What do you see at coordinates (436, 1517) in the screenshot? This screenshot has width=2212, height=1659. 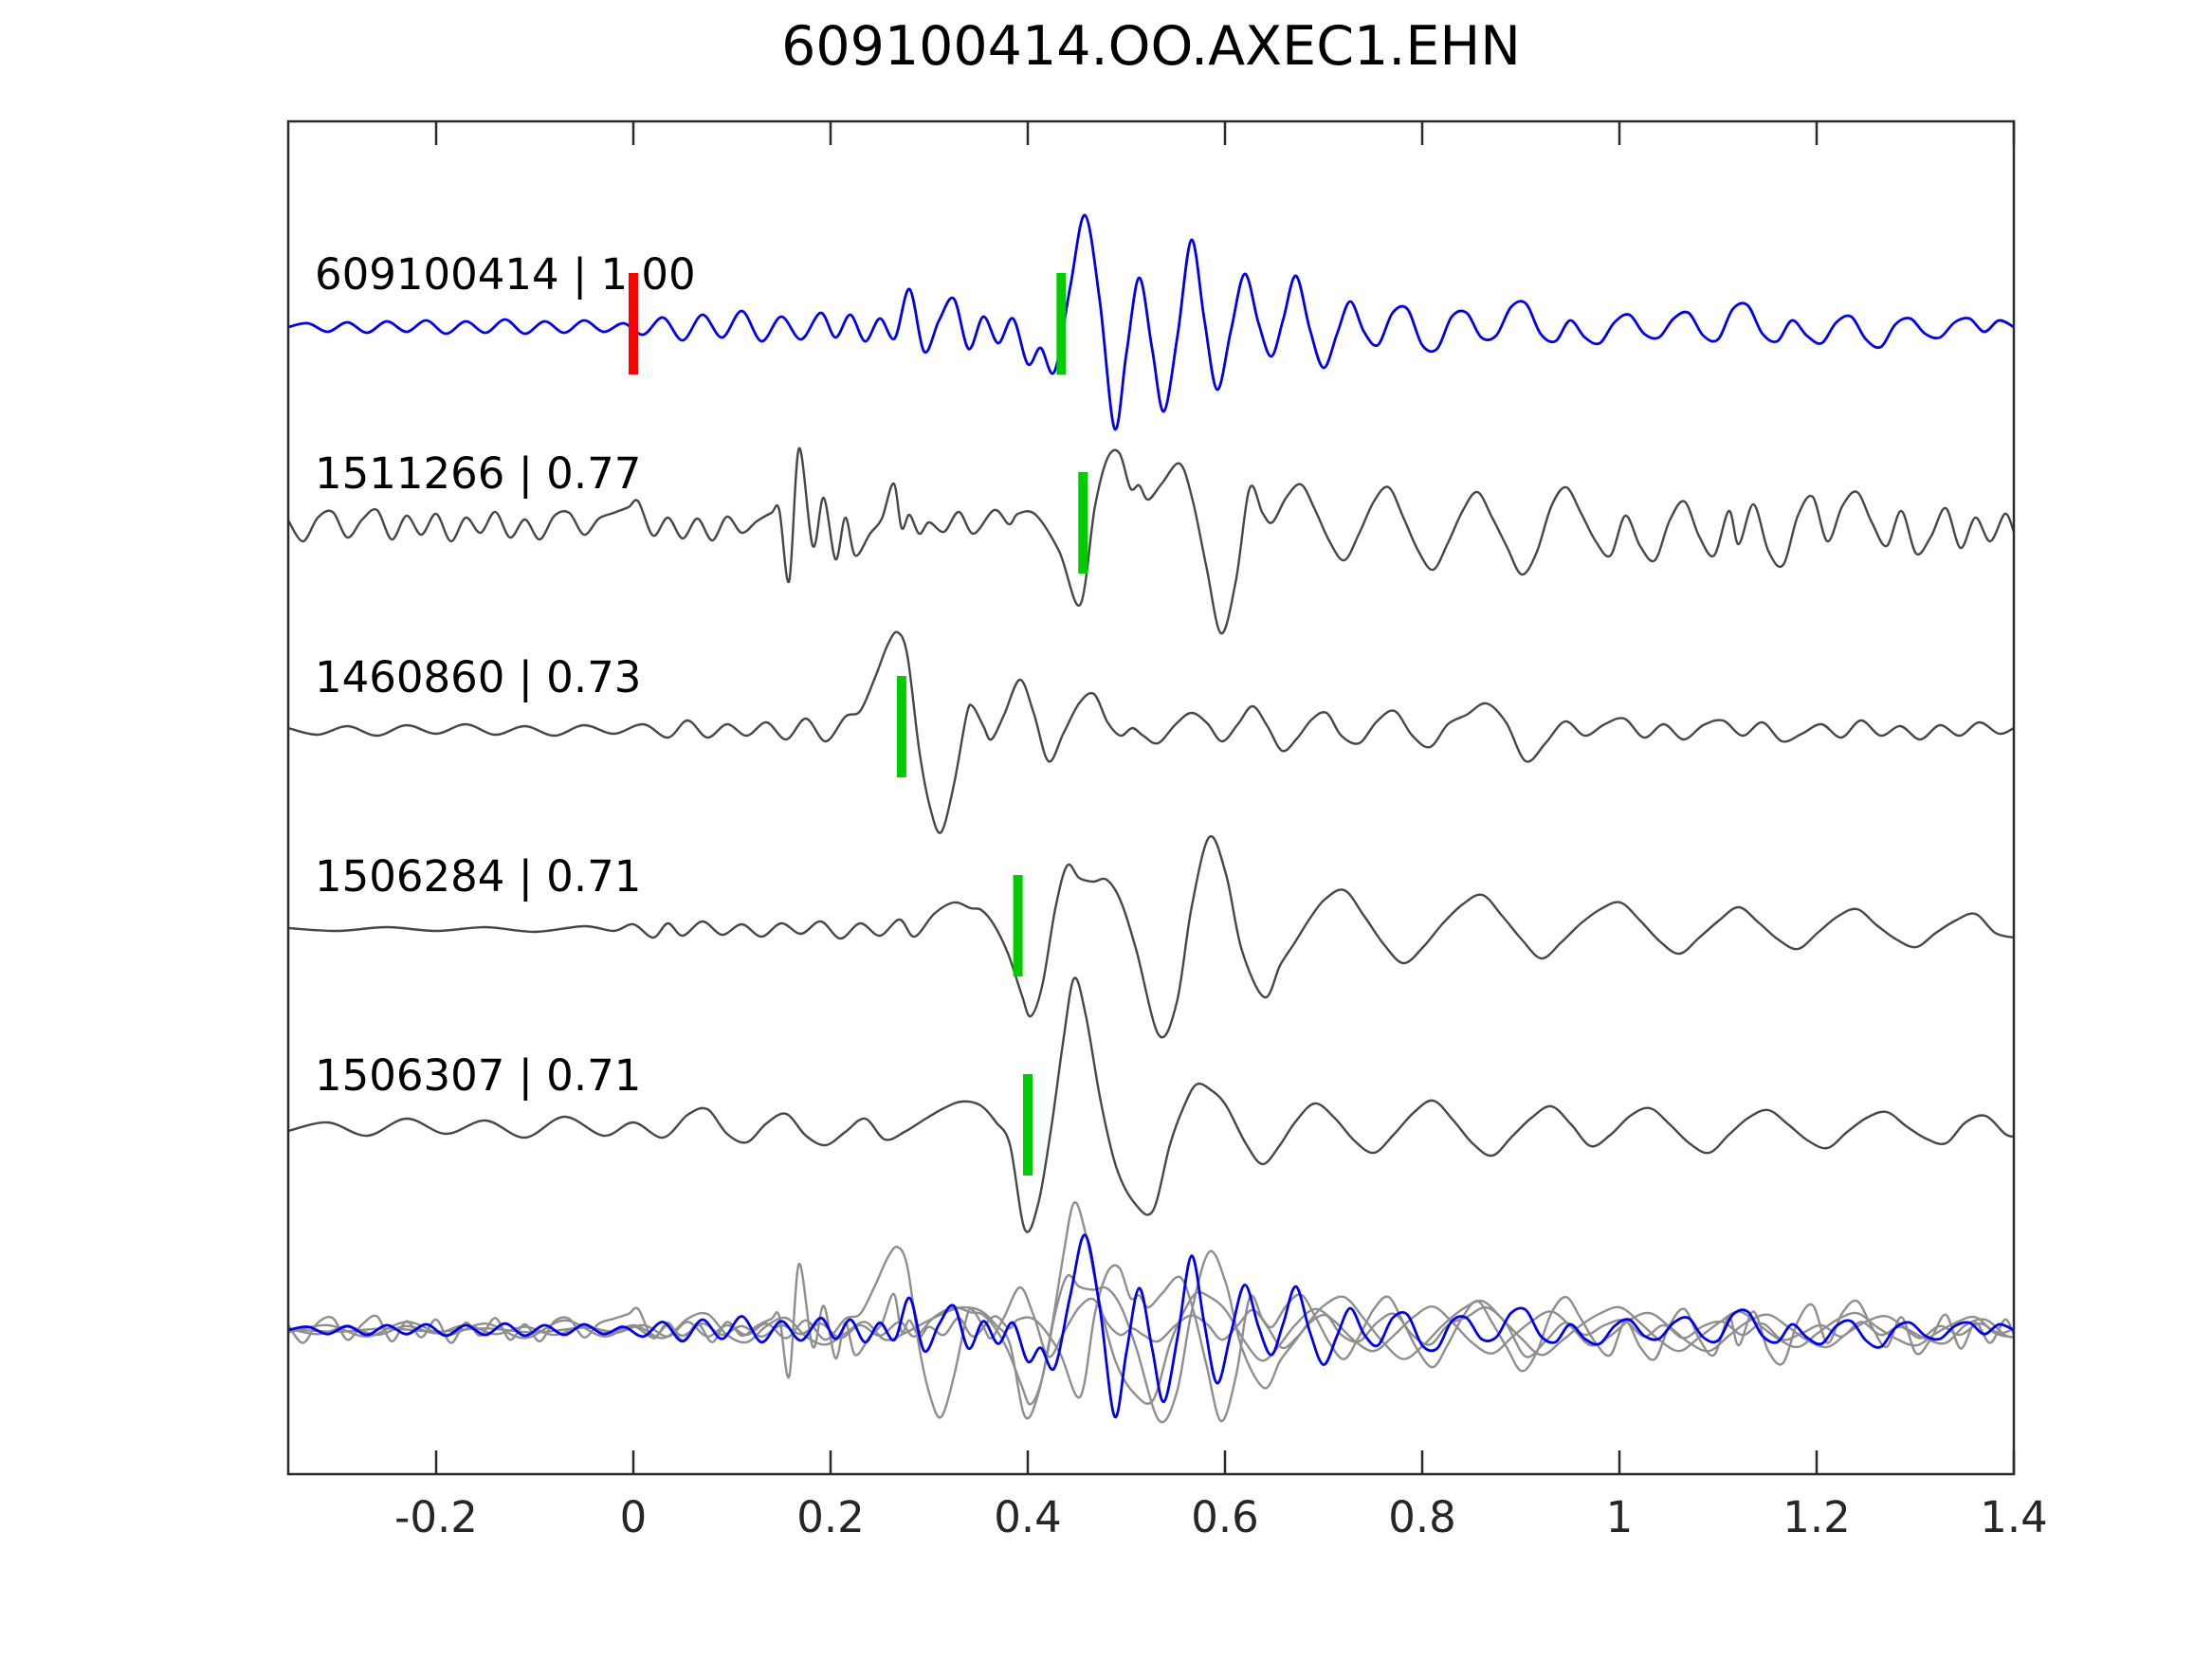 I see `x-tick-label: -0.2` at bounding box center [436, 1517].